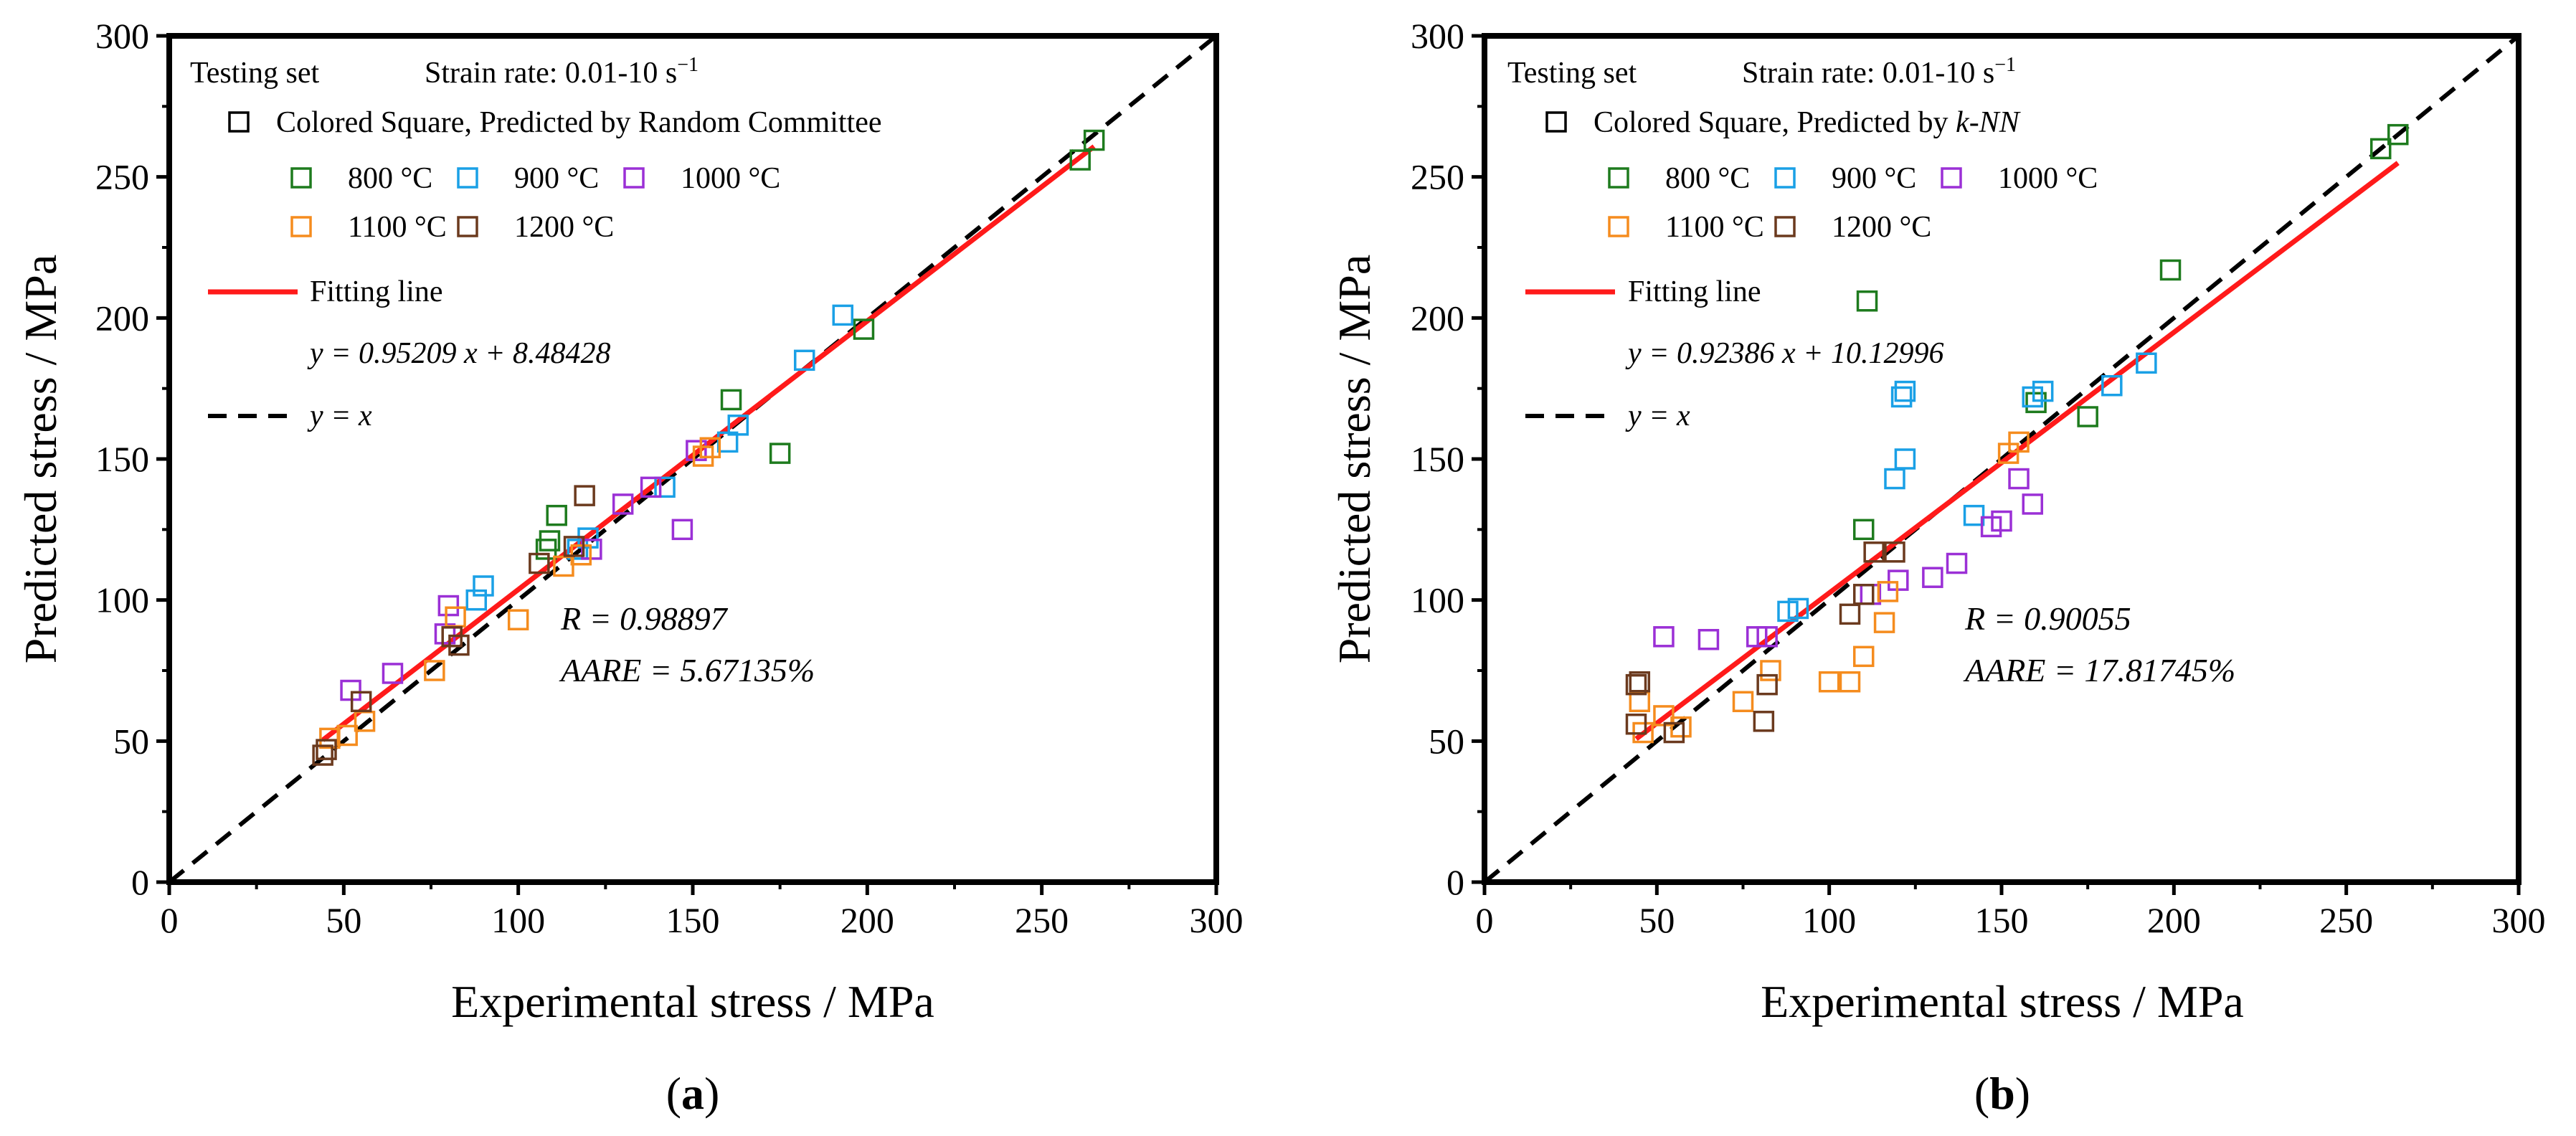 The height and width of the screenshot is (1136, 2576). Describe the element at coordinates (730, 178) in the screenshot. I see `legend-temp-1000: 1000 °C` at that location.